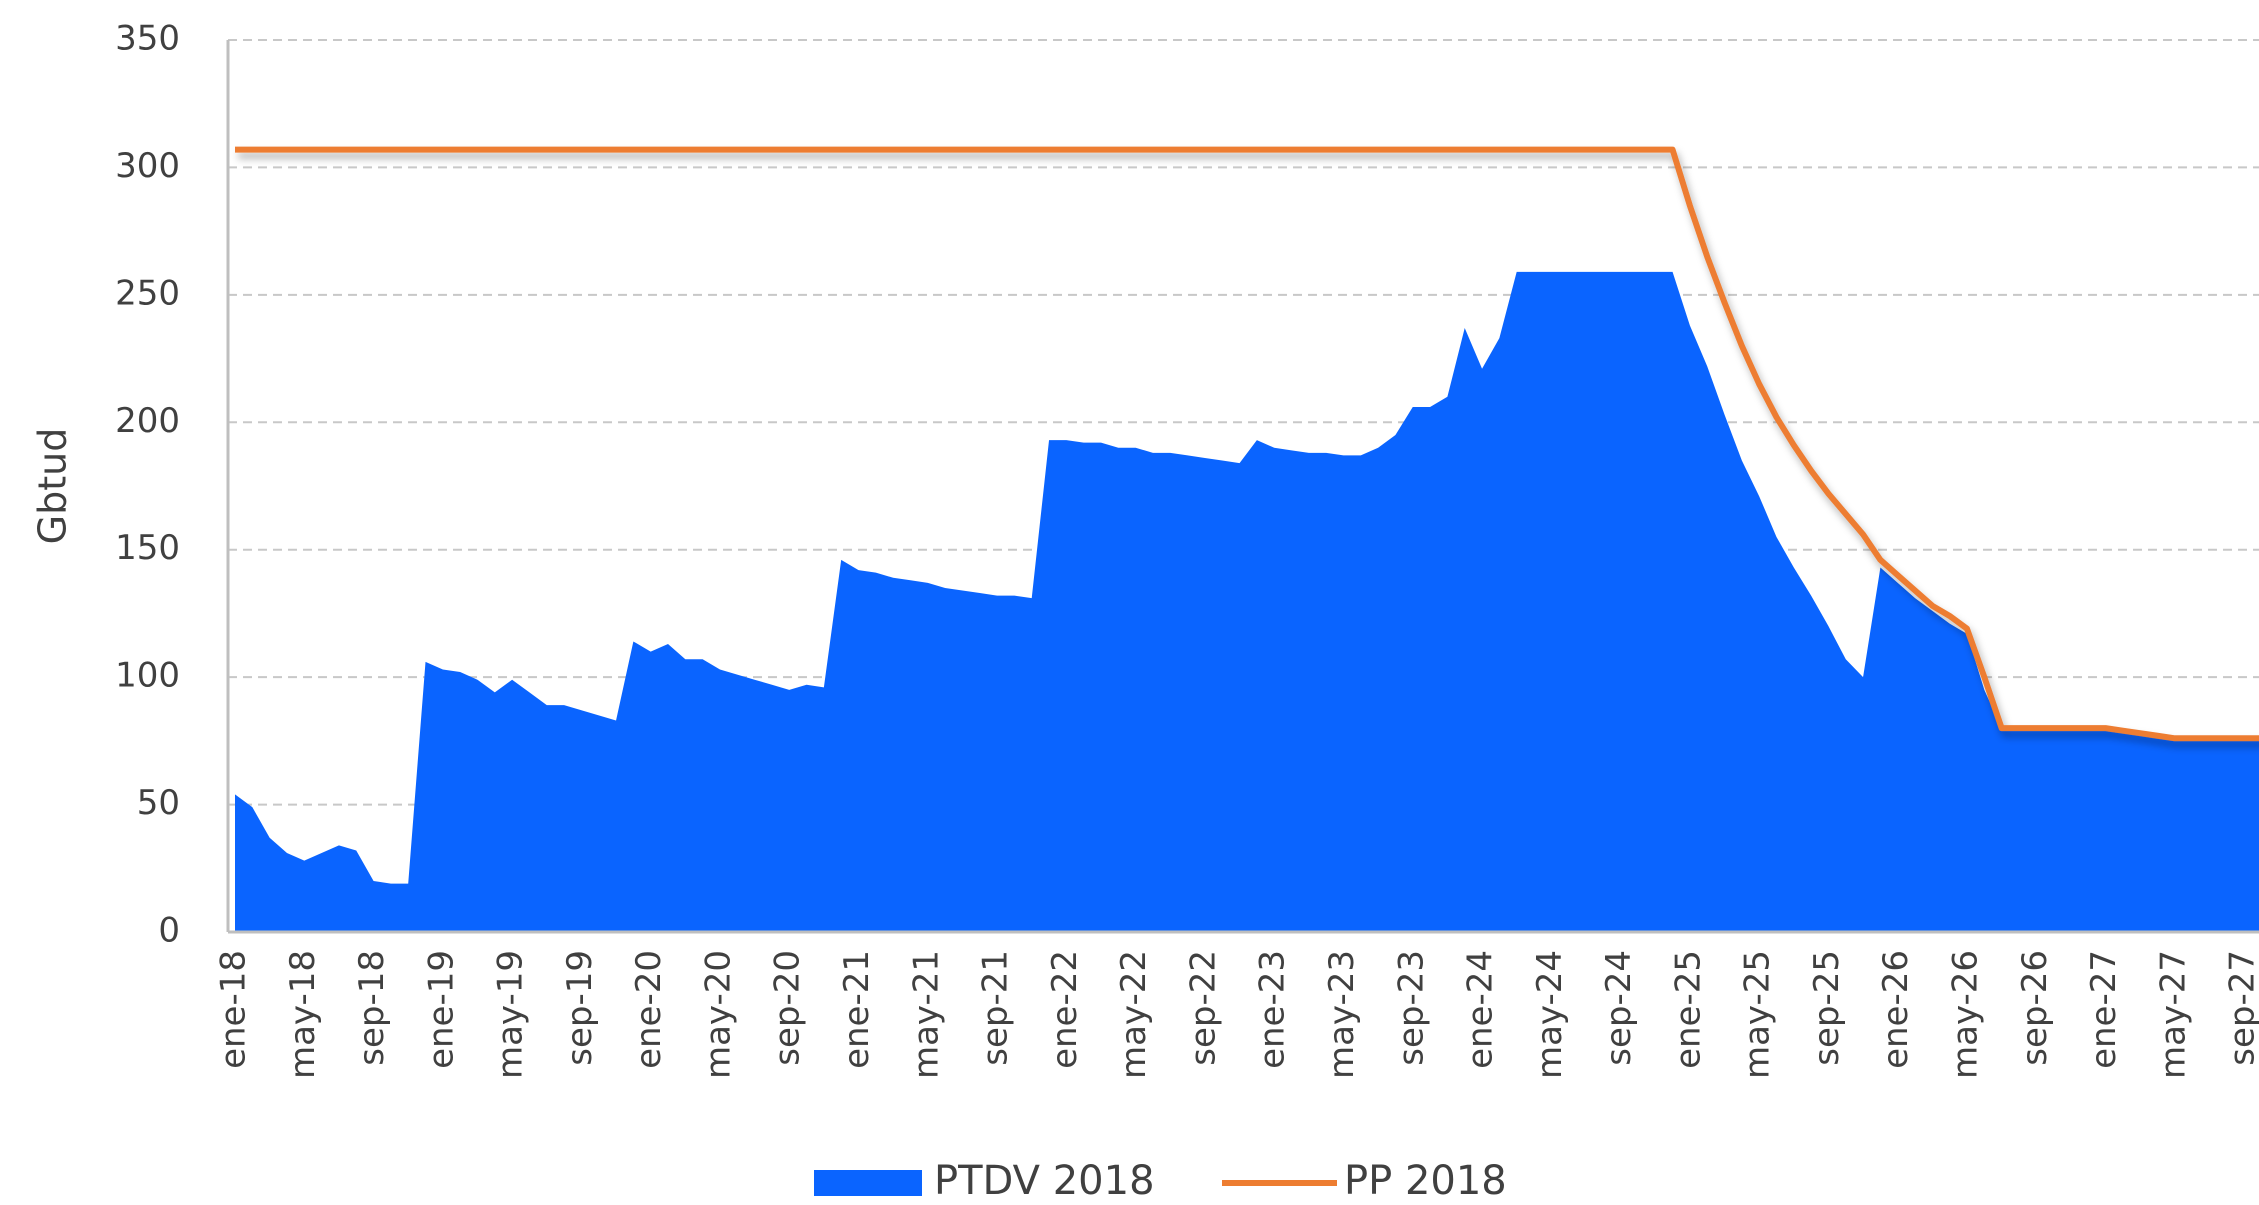 The image size is (2259, 1205). What do you see at coordinates (158, 803) in the screenshot?
I see `y-tick-label: 50` at bounding box center [158, 803].